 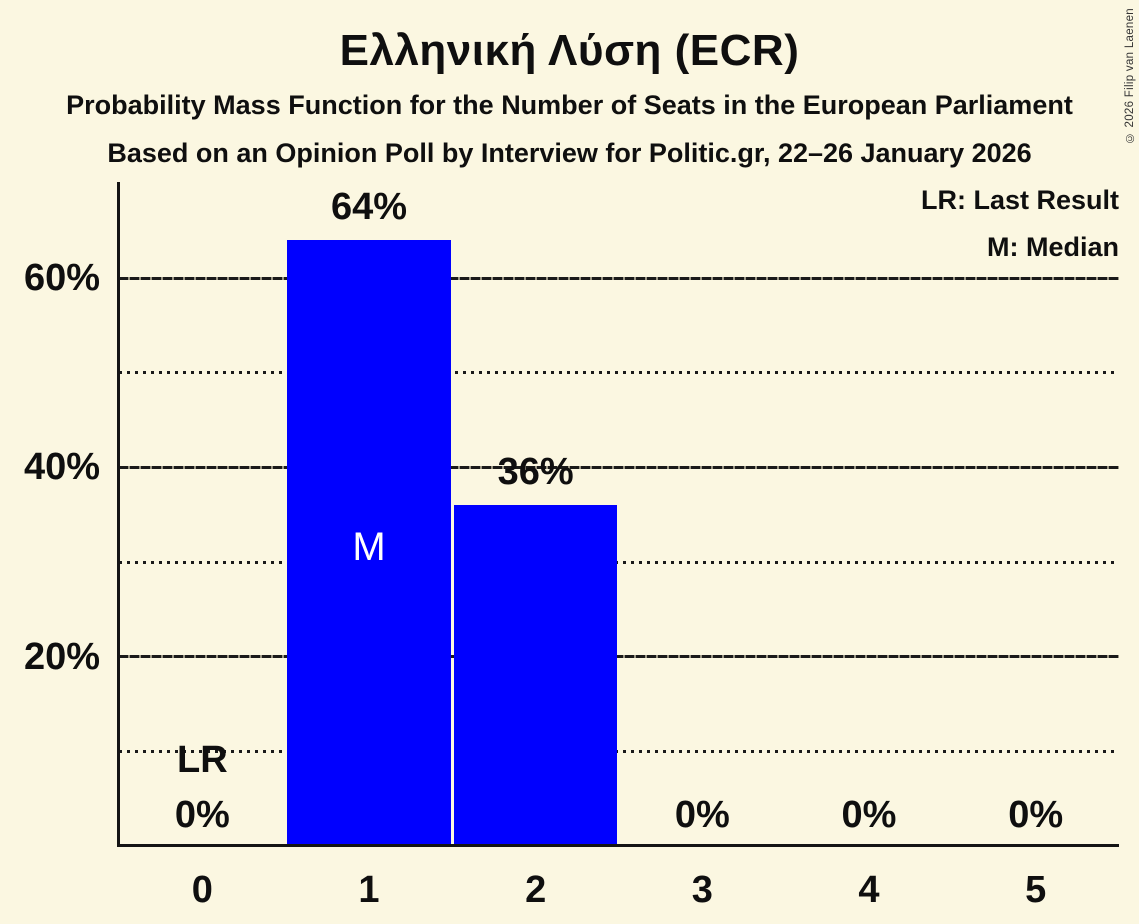 I want to click on bar-value-label-5: 0%, so click(x=1036, y=815).